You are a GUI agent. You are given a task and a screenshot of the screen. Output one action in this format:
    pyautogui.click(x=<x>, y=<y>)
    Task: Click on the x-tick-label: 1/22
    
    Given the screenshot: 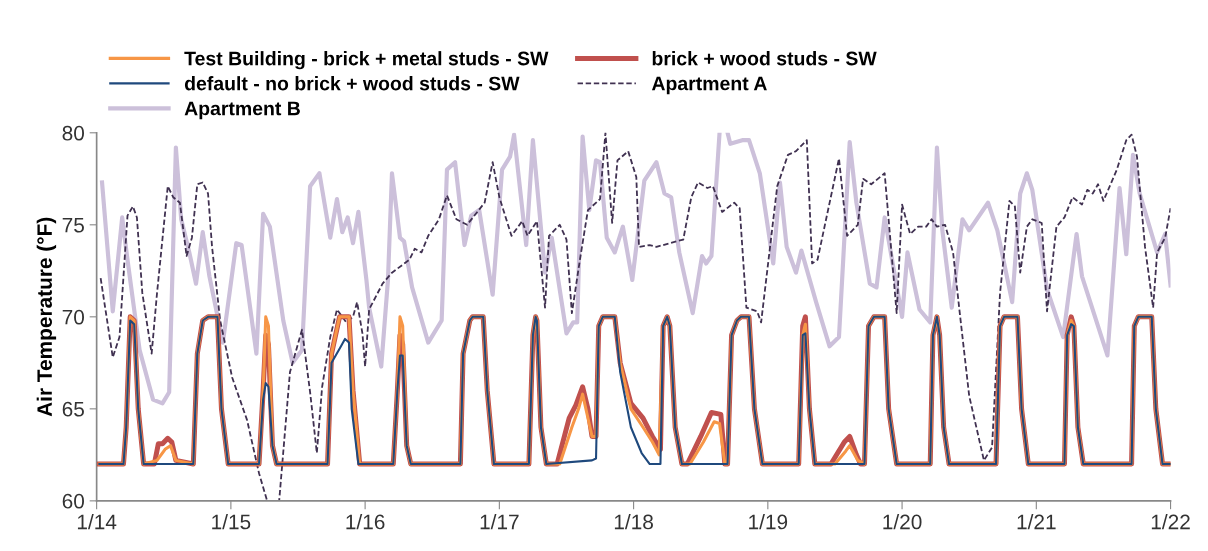 What is the action you would take?
    pyautogui.click(x=1170, y=522)
    